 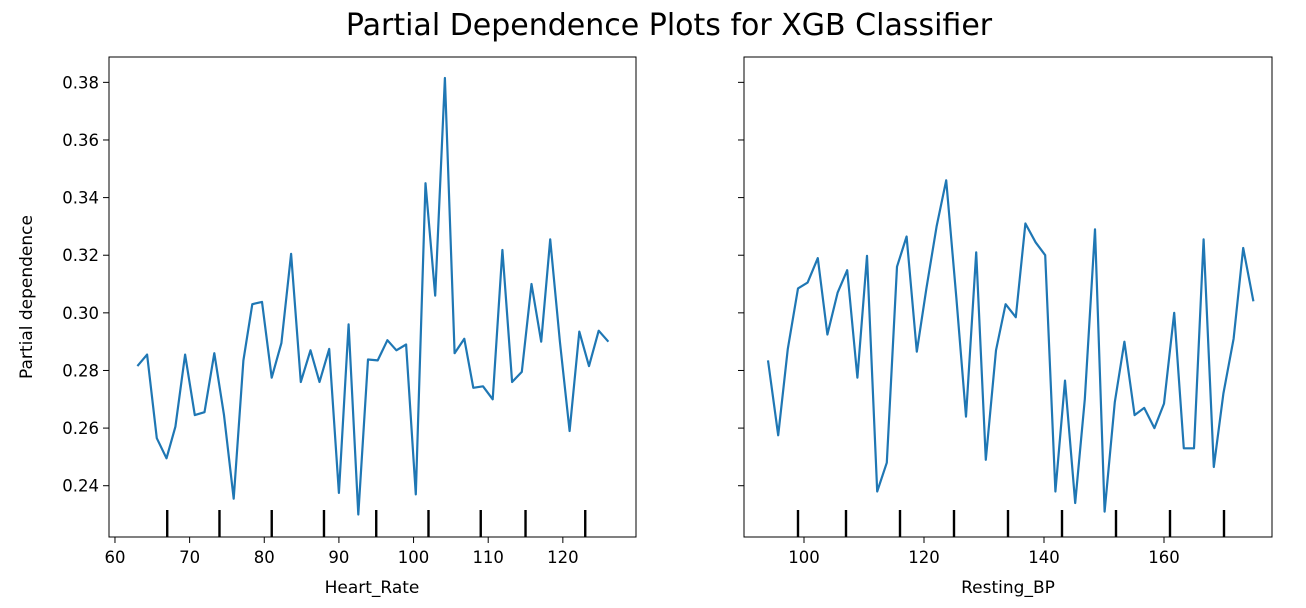 What do you see at coordinates (80, 198) in the screenshot?
I see `heart-rate-y-tick-label: 0.34` at bounding box center [80, 198].